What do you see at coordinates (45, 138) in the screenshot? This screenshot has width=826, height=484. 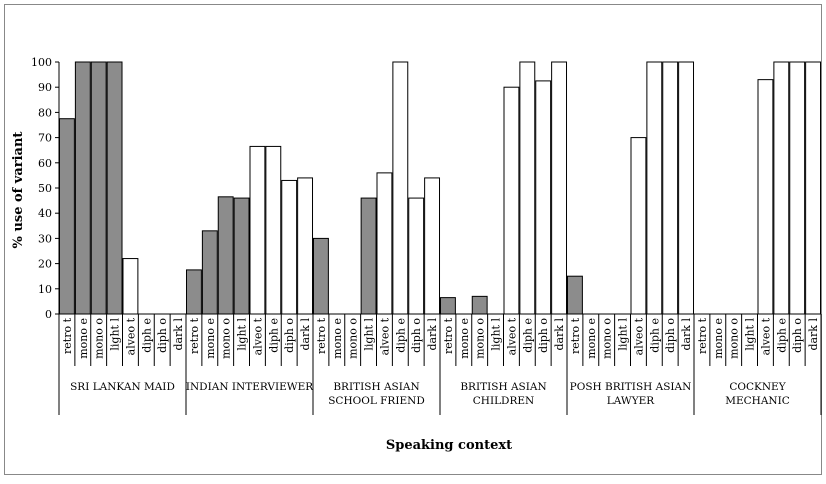 I see `y-tick-label: 70` at bounding box center [45, 138].